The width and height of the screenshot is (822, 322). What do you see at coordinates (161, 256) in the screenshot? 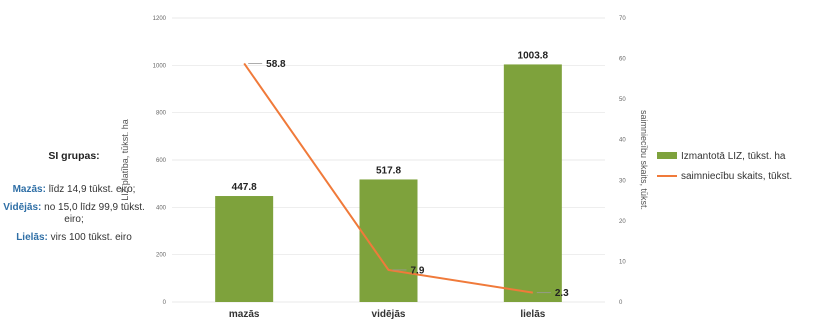
I see `y-tick-label: 200` at bounding box center [161, 256].